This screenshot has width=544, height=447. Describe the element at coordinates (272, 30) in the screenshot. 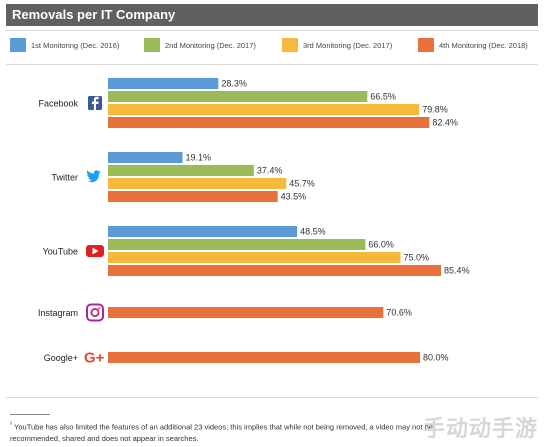

I see `divider-top` at that location.